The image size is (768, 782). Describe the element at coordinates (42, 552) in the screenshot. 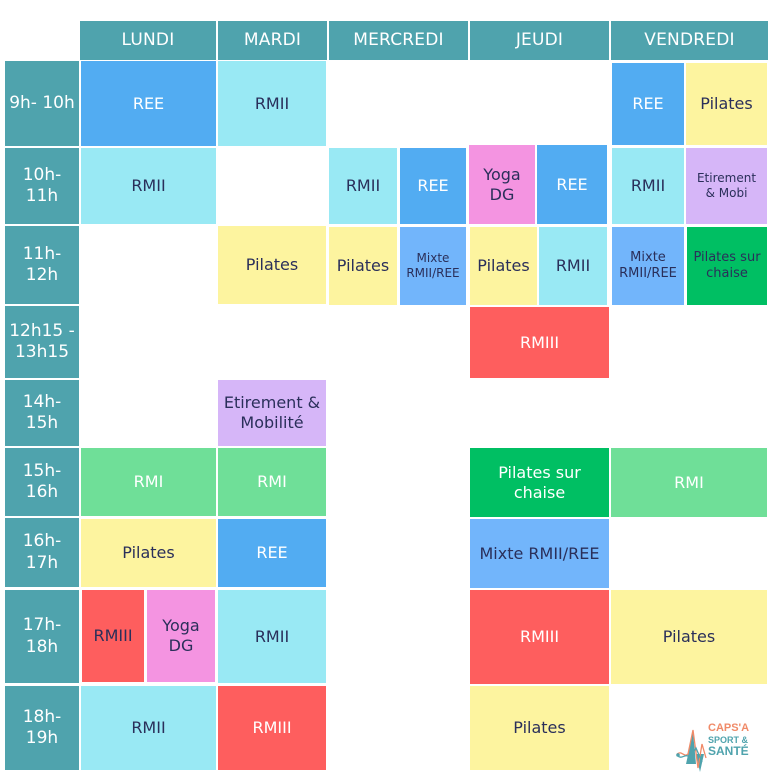

I see `time-slot-16h: 16h- 17h` at that location.